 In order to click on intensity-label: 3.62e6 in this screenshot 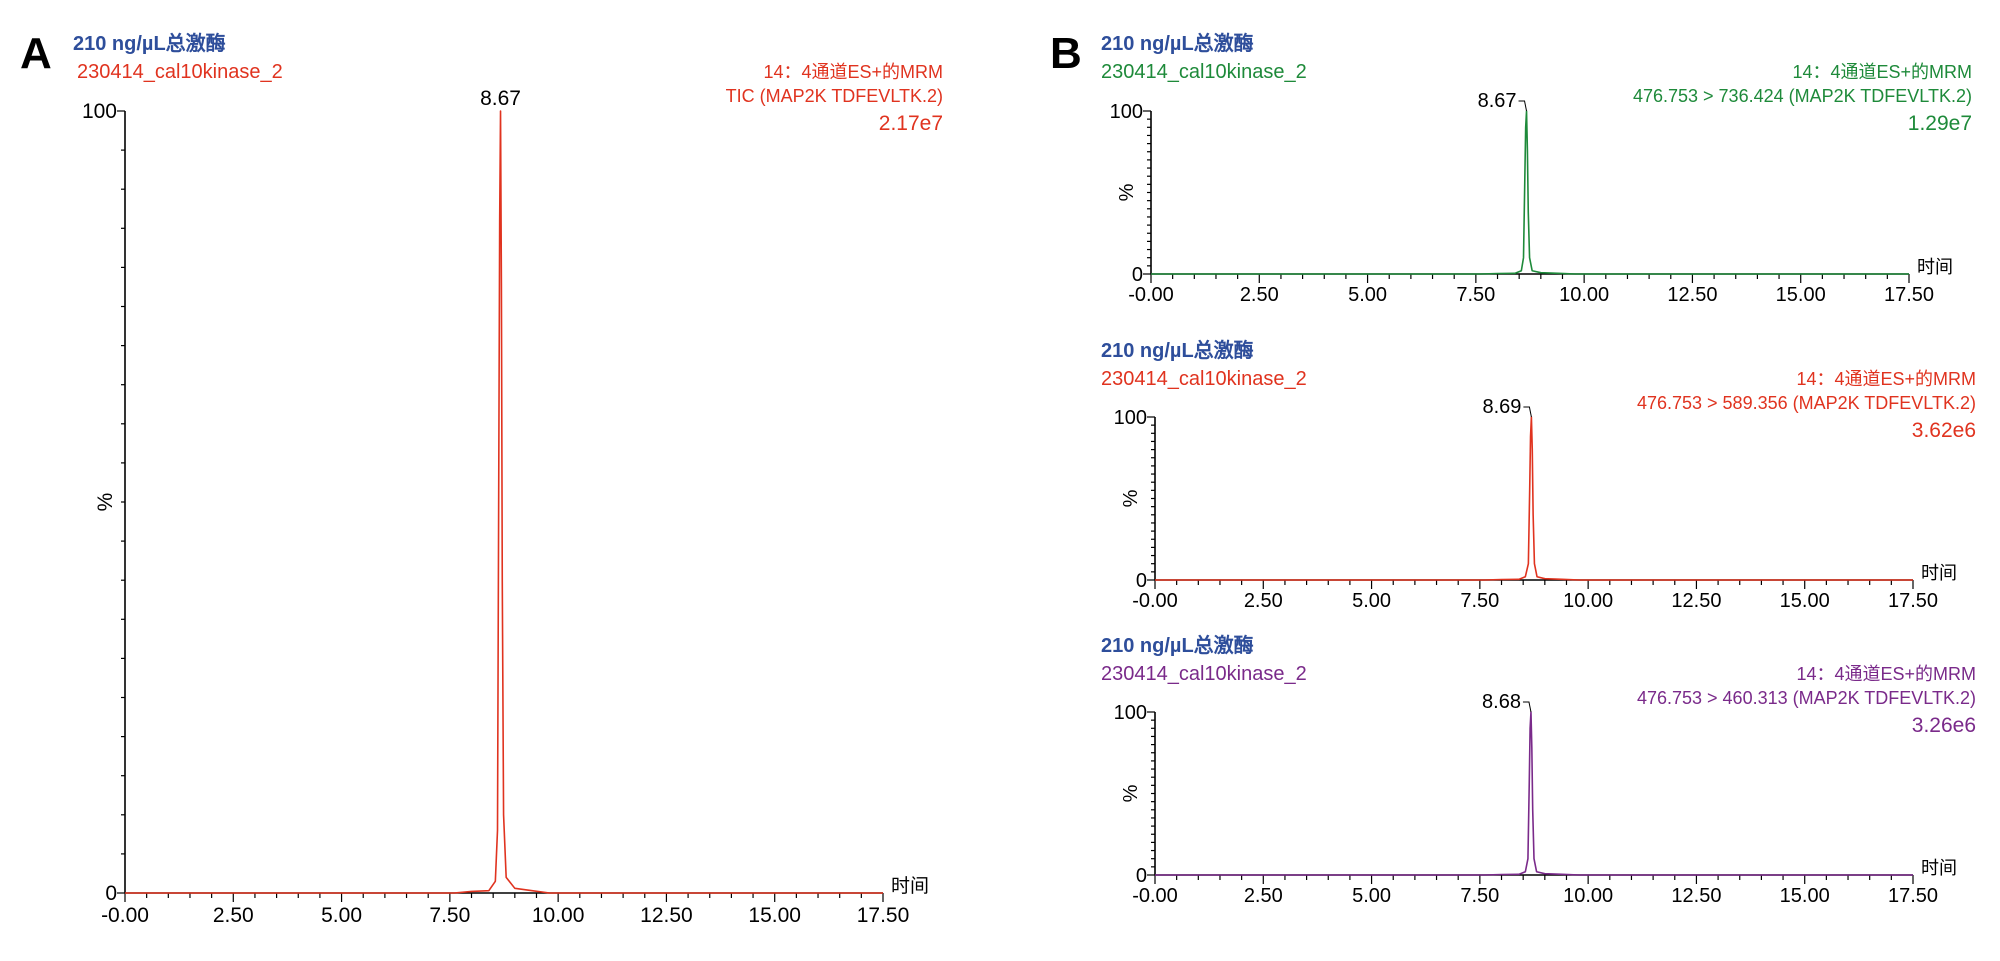, I will do `click(1944, 430)`.